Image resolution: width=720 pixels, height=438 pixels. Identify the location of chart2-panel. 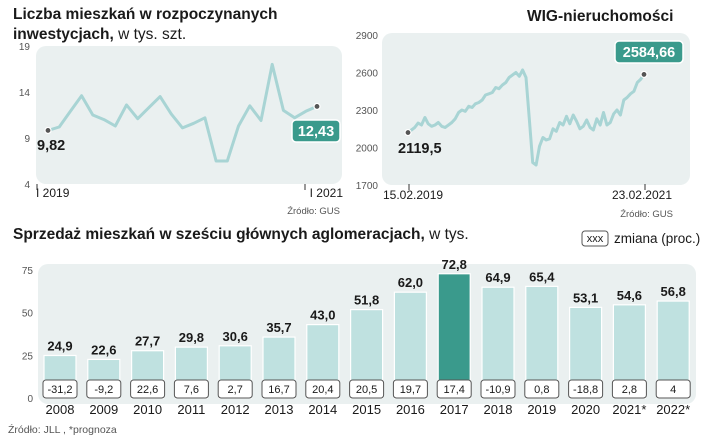
(536, 109).